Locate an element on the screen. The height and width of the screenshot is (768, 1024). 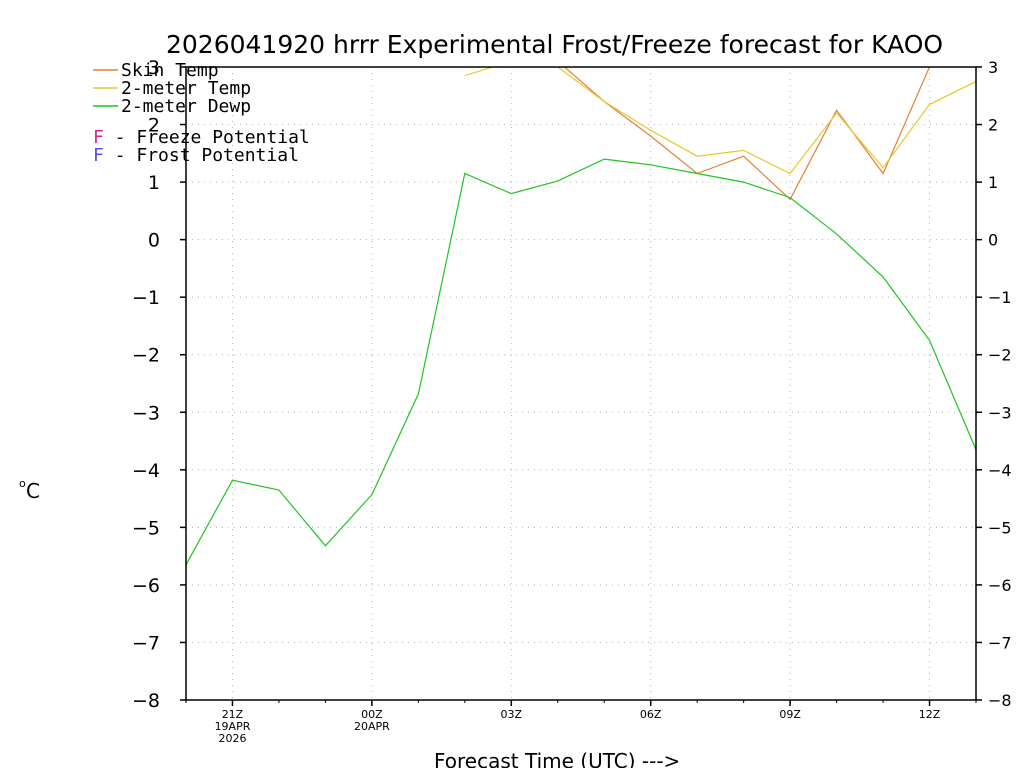
y-tick-label-right: −7 is located at coordinates (1000, 642).